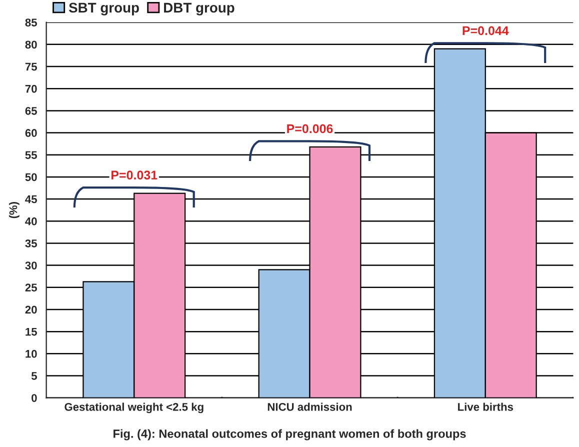  I want to click on x-tick-label: Live births, so click(486, 406).